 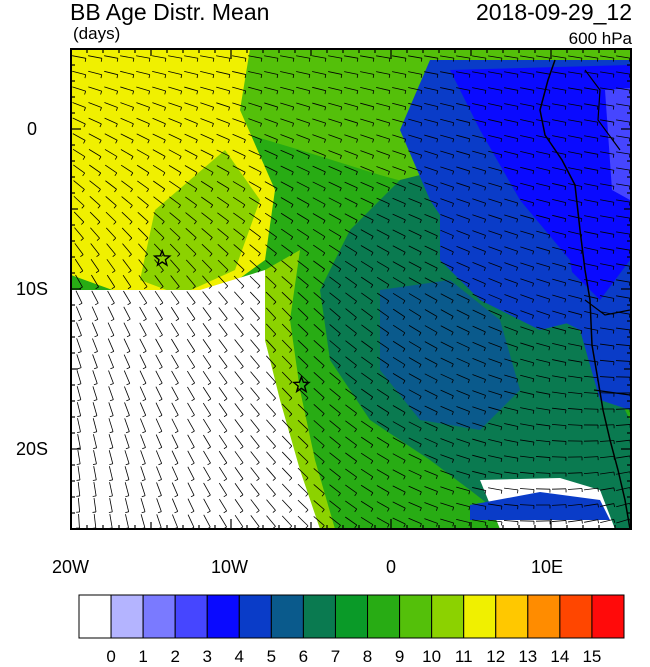 What do you see at coordinates (351, 616) in the screenshot?
I see `colorbar` at bounding box center [351, 616].